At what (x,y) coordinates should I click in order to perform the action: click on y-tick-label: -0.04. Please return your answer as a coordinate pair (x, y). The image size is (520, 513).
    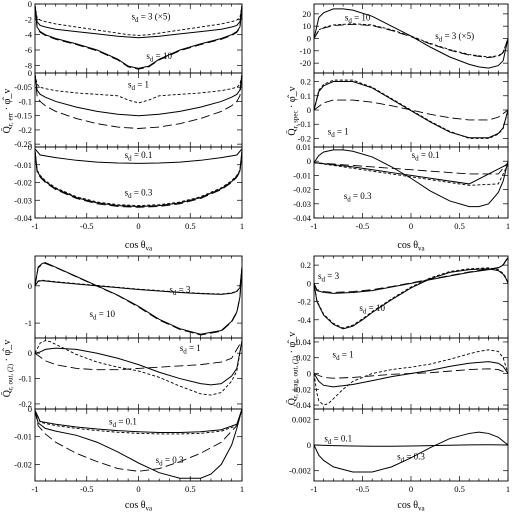
    Looking at the image, I should click on (302, 218).